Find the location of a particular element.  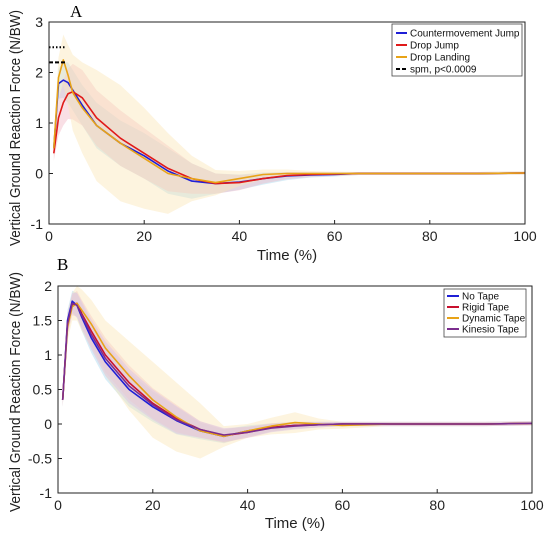

panel-a-x-ticks: 0 20 40 60 80 100 is located at coordinates (291, 232).